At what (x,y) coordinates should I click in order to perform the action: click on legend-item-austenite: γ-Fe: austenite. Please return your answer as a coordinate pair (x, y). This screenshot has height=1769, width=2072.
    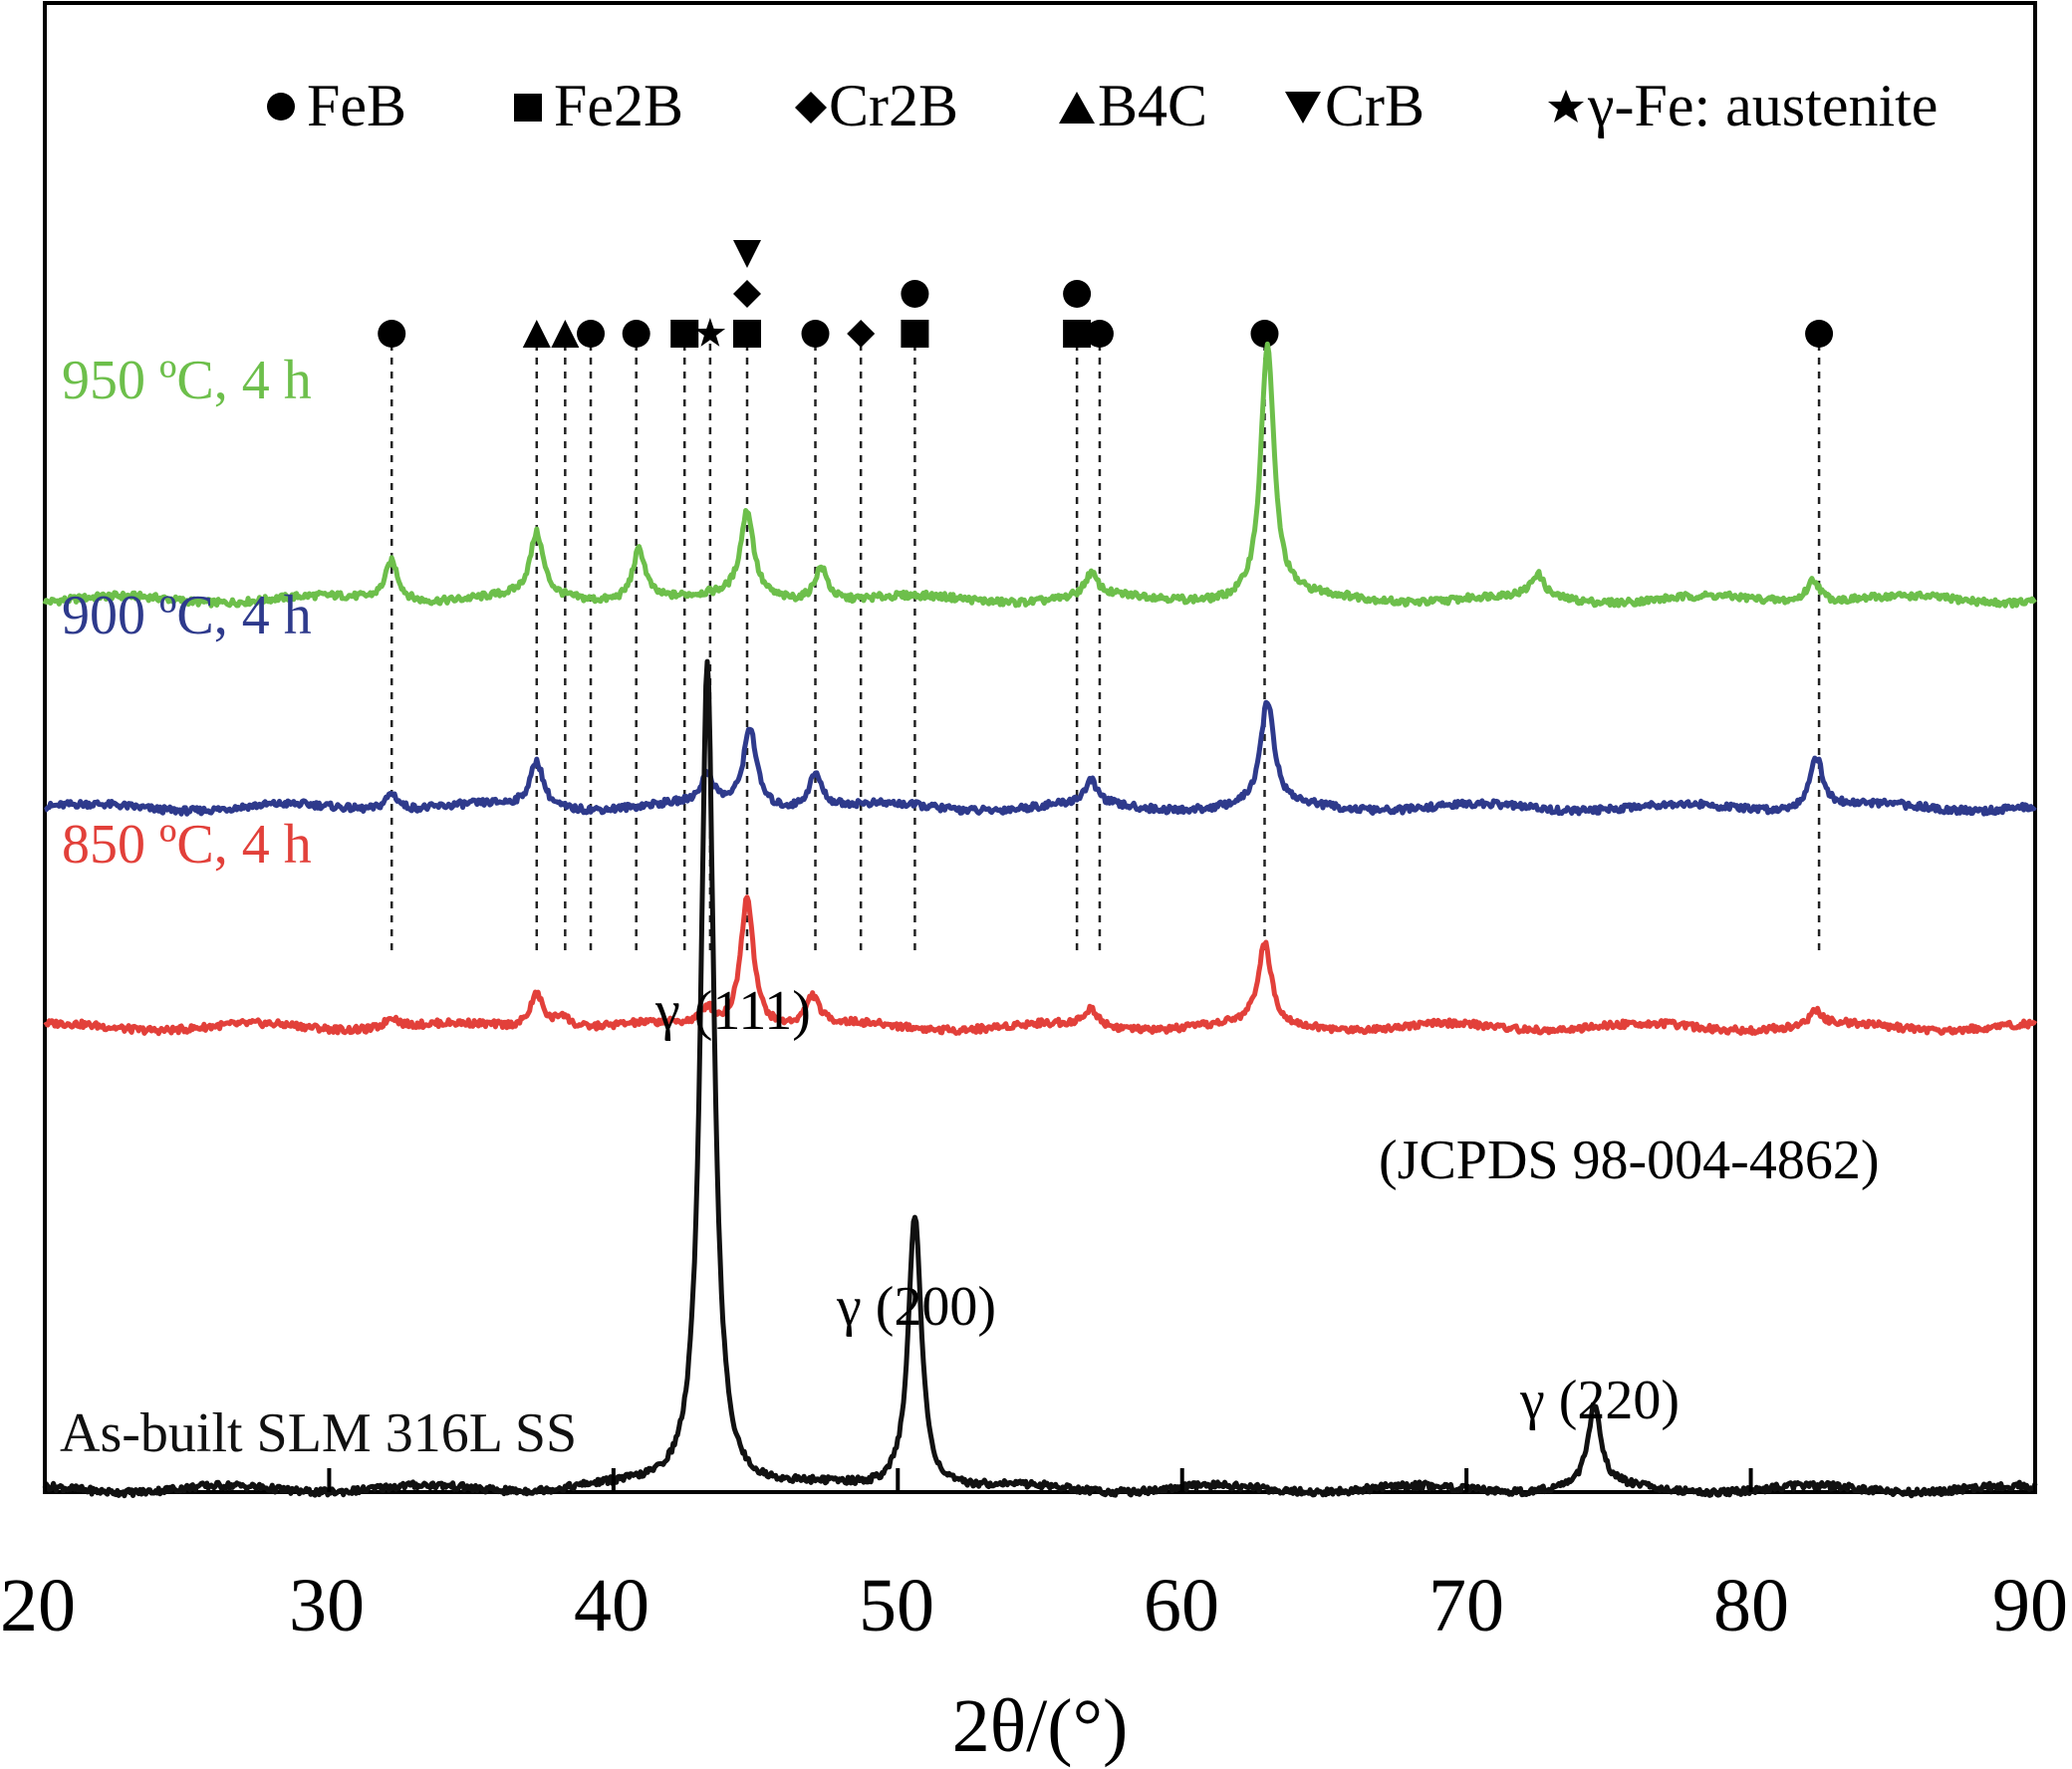
    Looking at the image, I should click on (1743, 105).